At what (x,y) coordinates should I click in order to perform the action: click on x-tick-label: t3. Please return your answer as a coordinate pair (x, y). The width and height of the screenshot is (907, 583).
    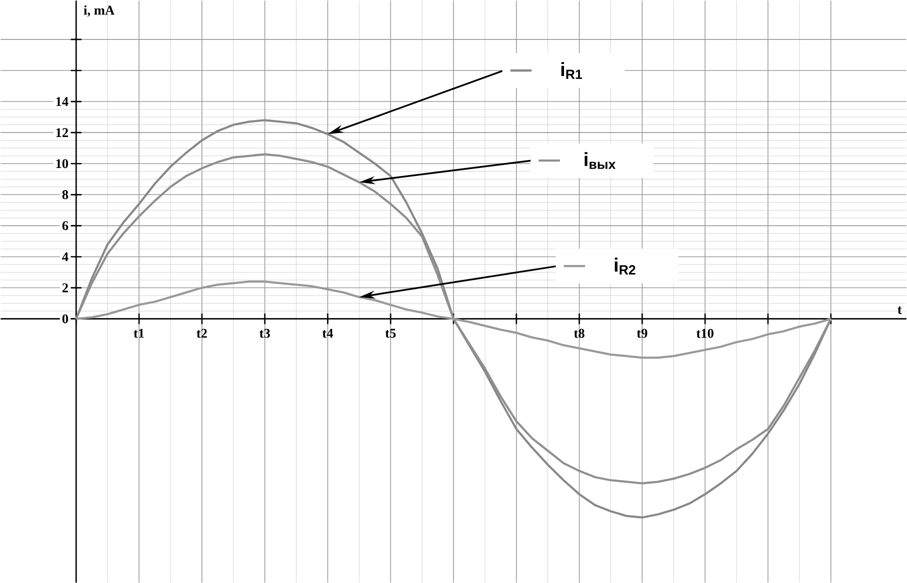
    Looking at the image, I should click on (264, 333).